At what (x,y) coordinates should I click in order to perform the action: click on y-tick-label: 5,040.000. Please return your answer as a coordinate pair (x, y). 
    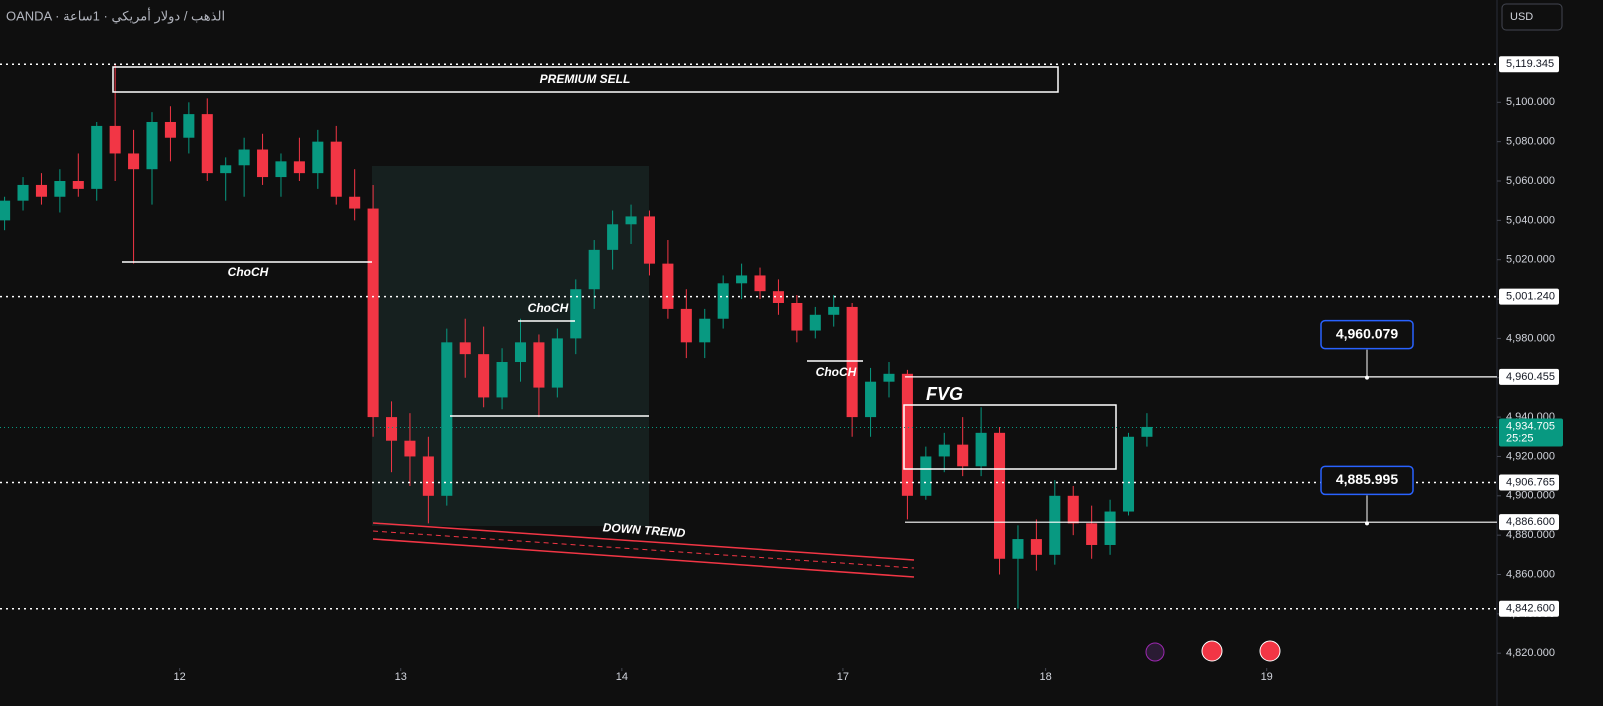
    Looking at the image, I should click on (1530, 220).